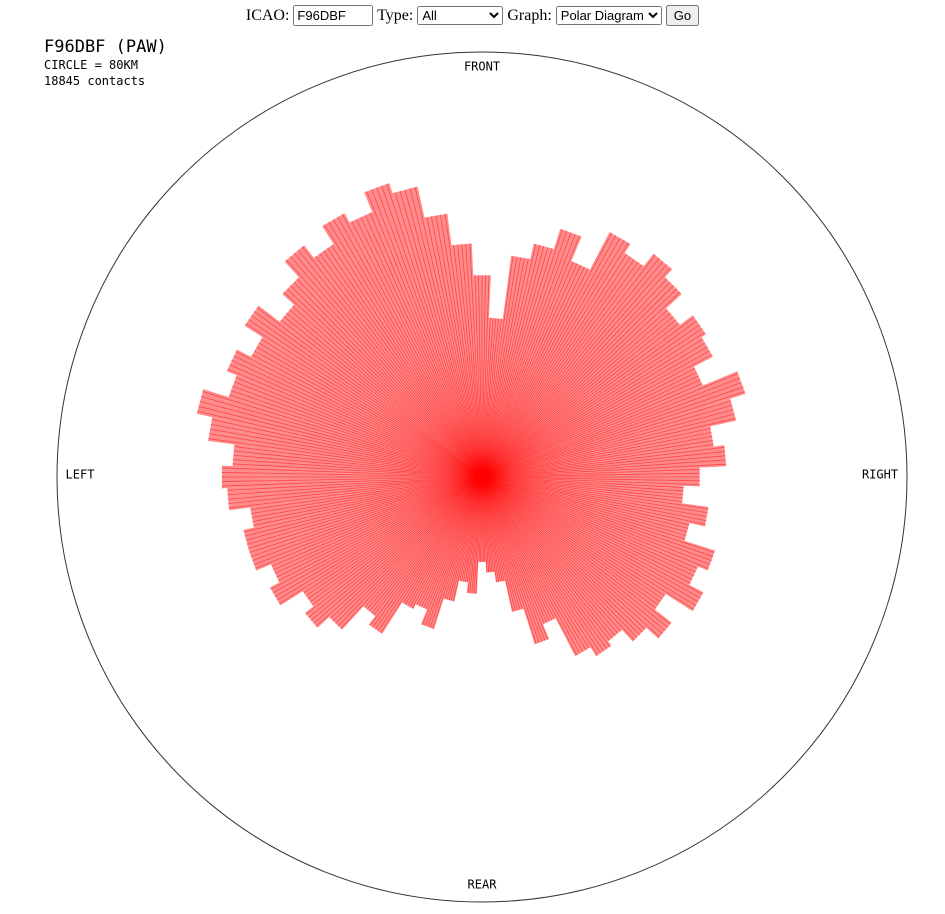 This screenshot has height=914, width=945. I want to click on go-button: Go, so click(682, 15).